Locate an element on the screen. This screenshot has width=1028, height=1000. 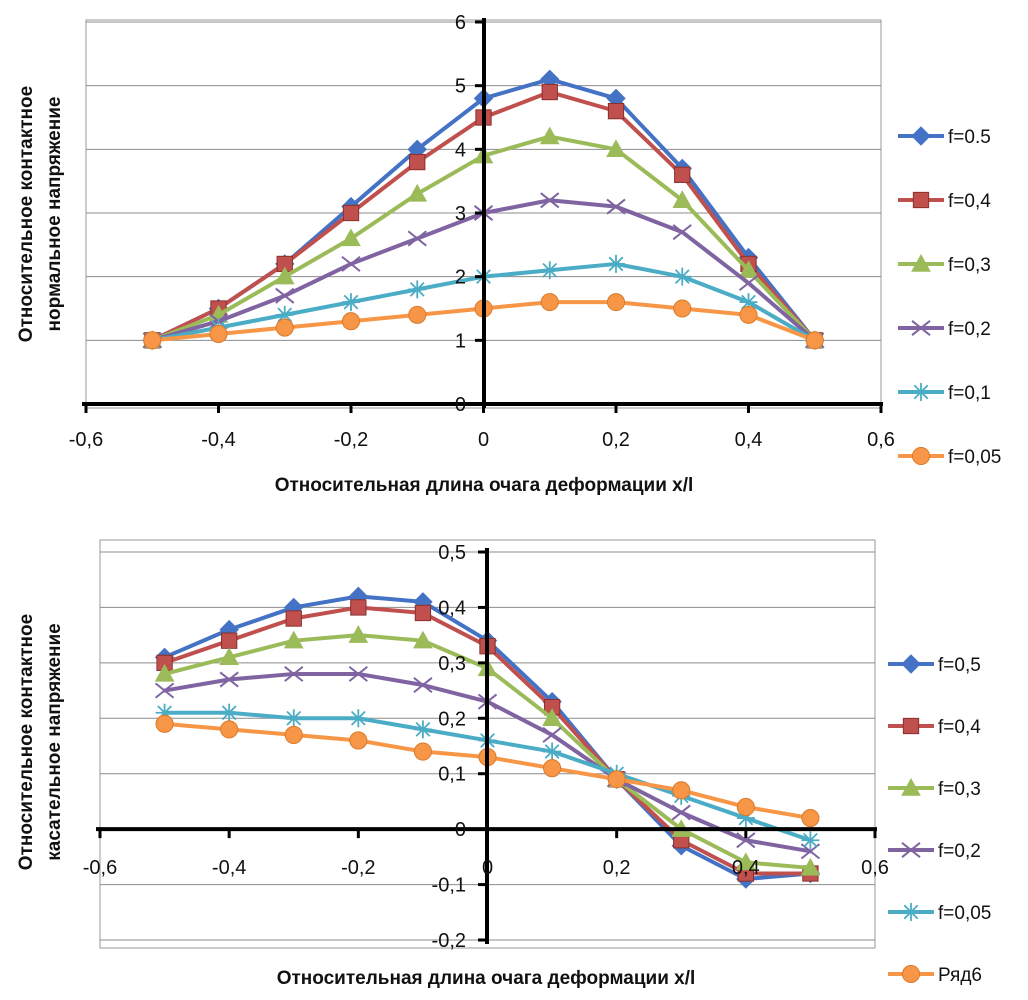
legend-item: f=0,1 is located at coordinates (944, 393).